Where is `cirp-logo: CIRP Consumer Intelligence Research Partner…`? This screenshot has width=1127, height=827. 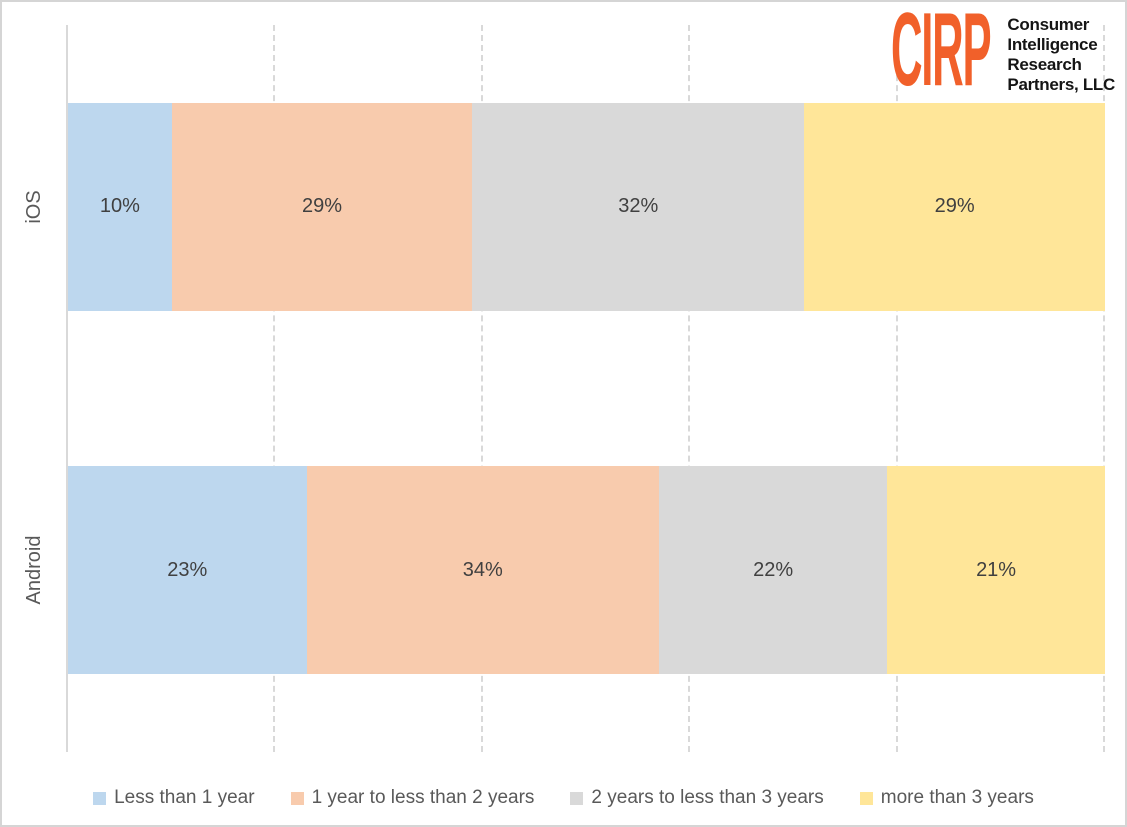
cirp-logo: CIRP Consumer Intelligence Research Partner… is located at coordinates (1003, 52).